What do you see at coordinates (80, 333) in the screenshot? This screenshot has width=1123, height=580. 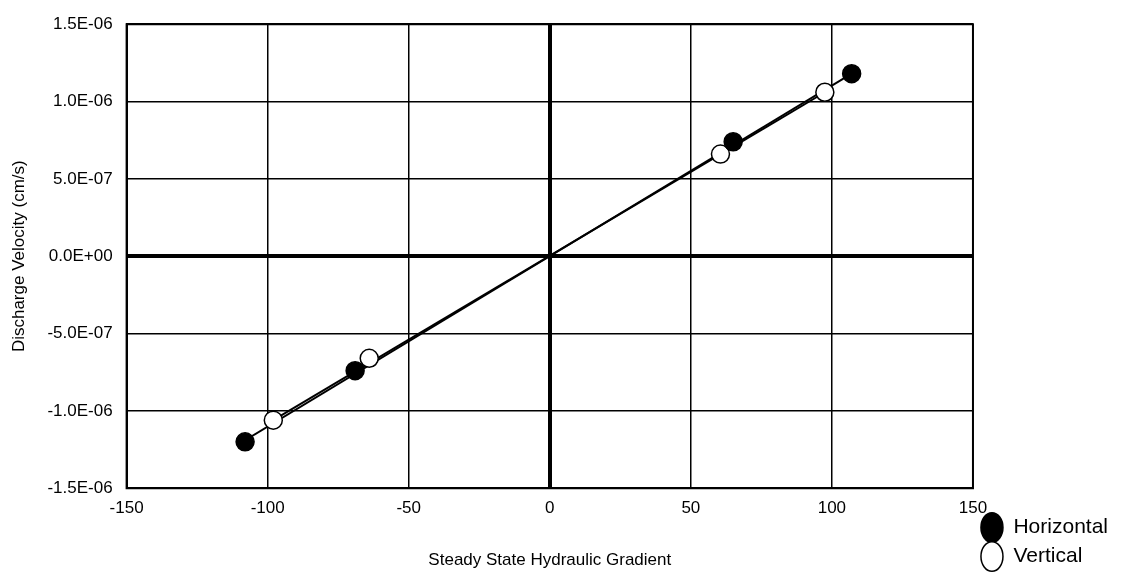 I see `y-tick-label: -5.0E-07` at bounding box center [80, 333].